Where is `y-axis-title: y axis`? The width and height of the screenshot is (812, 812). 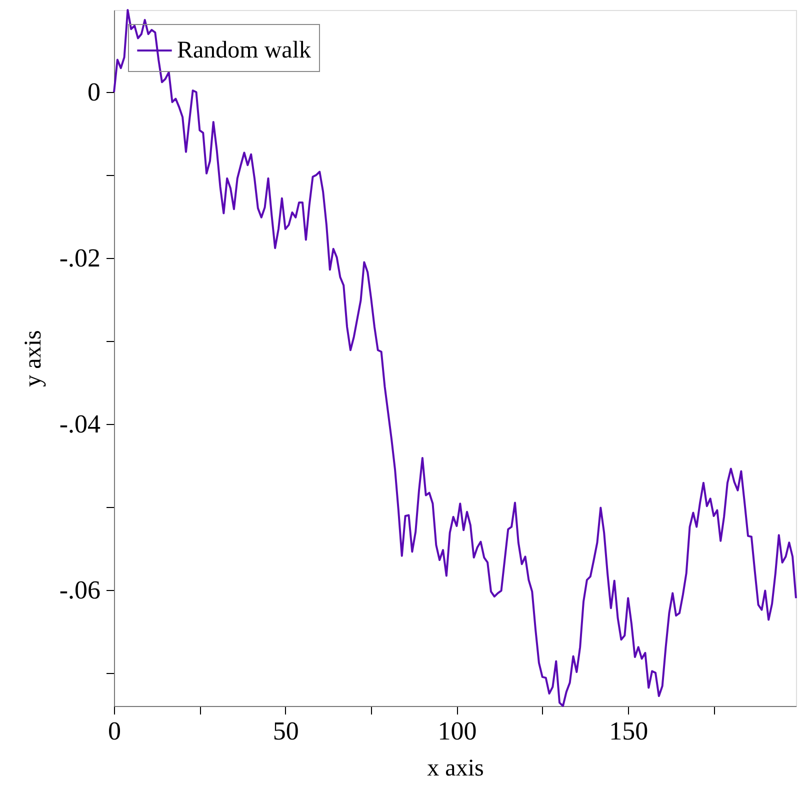 y-axis-title: y axis is located at coordinates (33, 358).